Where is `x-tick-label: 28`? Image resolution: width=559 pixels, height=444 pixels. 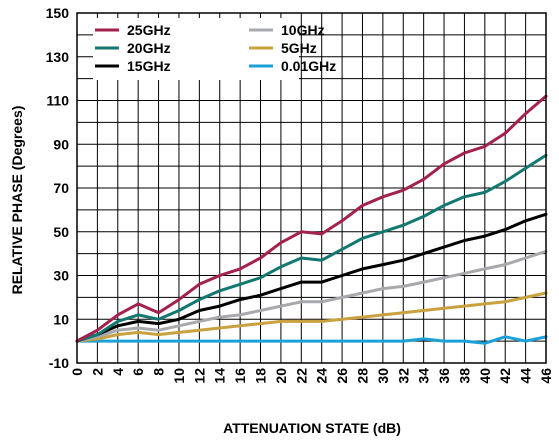 x-tick-label: 28 is located at coordinates (362, 376).